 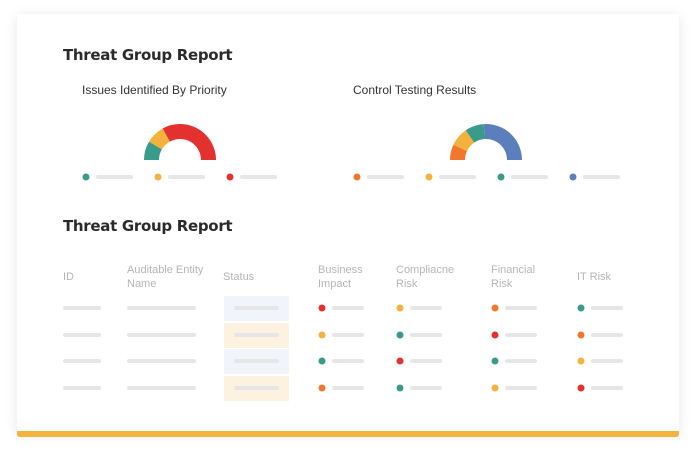 What do you see at coordinates (148, 226) in the screenshot?
I see `table-title: Threat Group Report` at bounding box center [148, 226].